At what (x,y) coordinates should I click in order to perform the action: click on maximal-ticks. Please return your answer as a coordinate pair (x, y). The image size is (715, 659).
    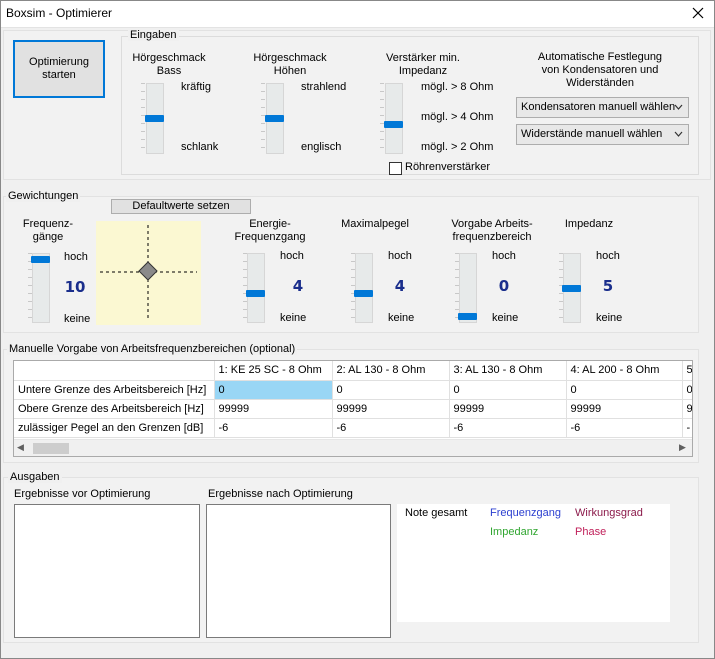
    Looking at the image, I should click on (353, 288).